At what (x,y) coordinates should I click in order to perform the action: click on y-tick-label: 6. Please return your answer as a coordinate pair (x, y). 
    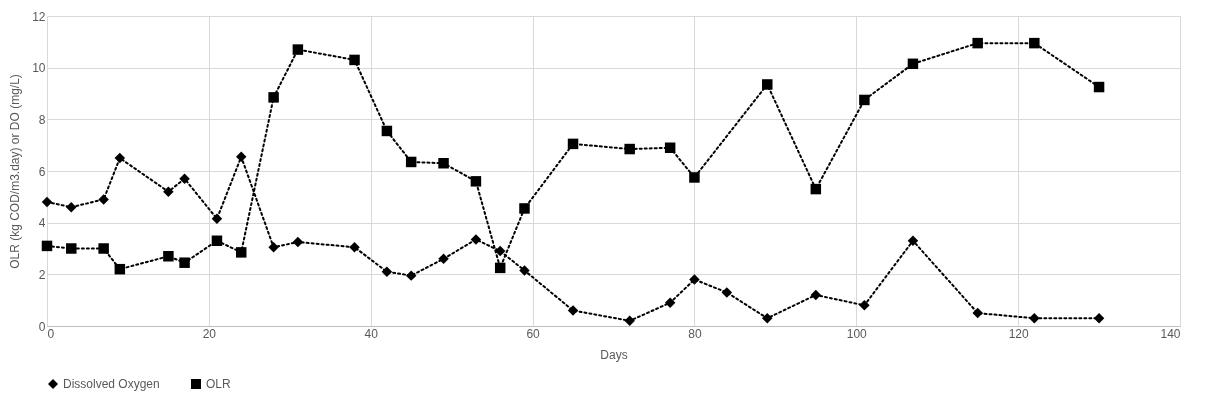
    Looking at the image, I should click on (42, 171).